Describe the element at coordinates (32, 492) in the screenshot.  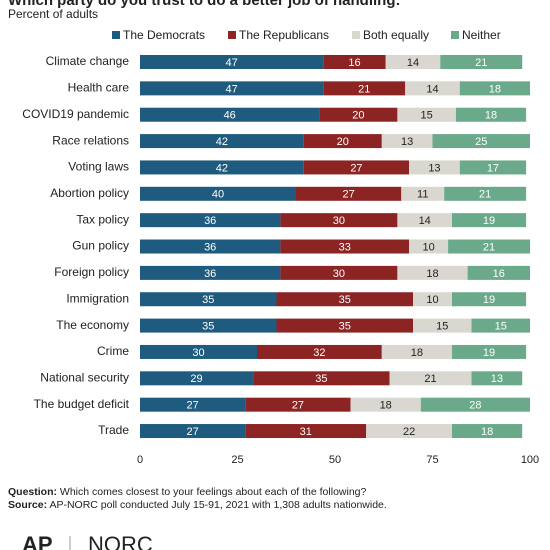
I see `note-label: Question:` at that location.